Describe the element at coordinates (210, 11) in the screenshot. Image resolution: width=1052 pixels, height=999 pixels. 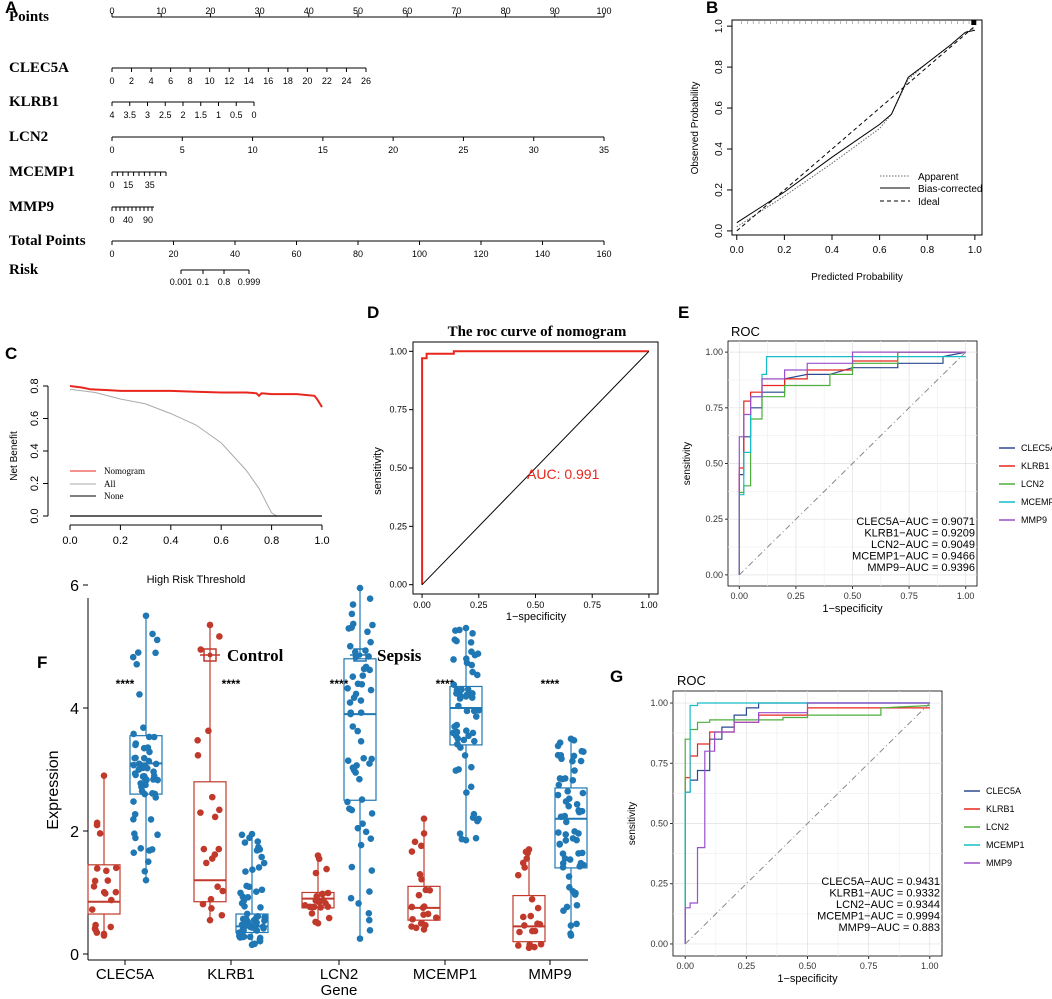
I see `nomogram-tick-label: 20` at that location.